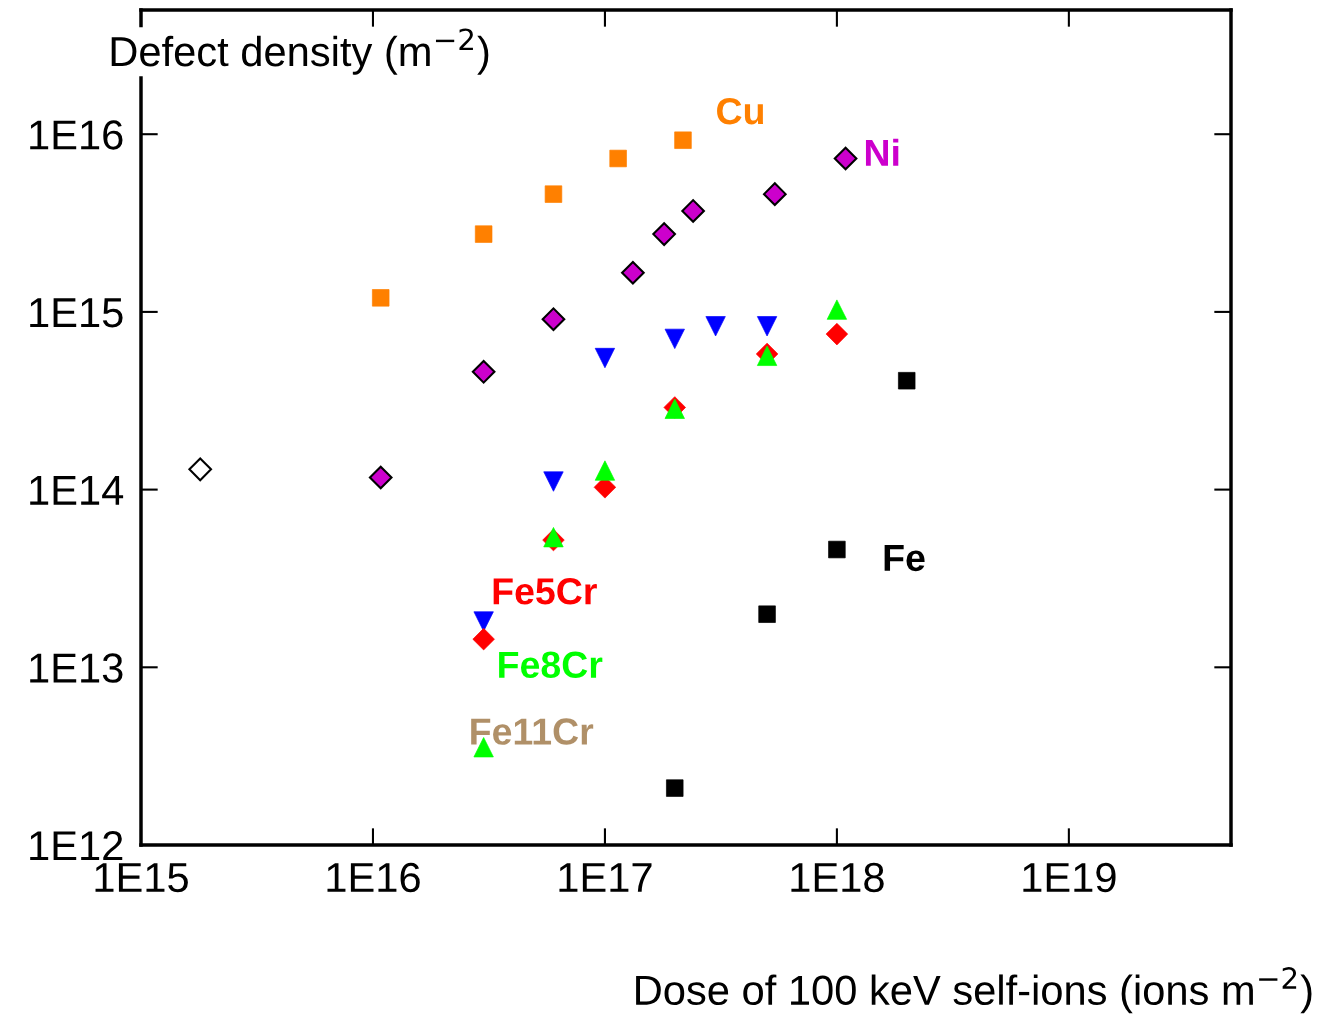 This screenshot has width=1317, height=1021. I want to click on y-tick-label: 1E15, so click(76, 313).